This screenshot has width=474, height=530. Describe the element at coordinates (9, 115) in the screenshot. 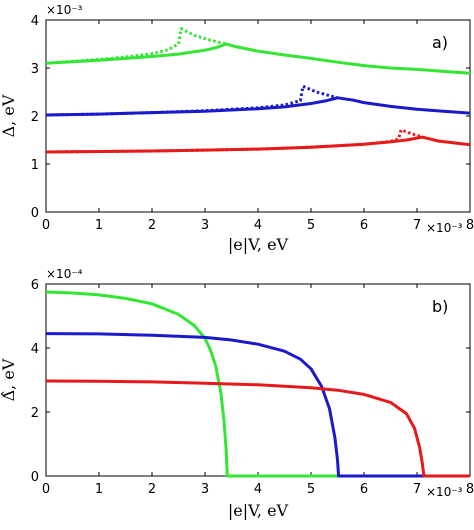

I see `panel-a-ylabel: Δ, eV` at that location.